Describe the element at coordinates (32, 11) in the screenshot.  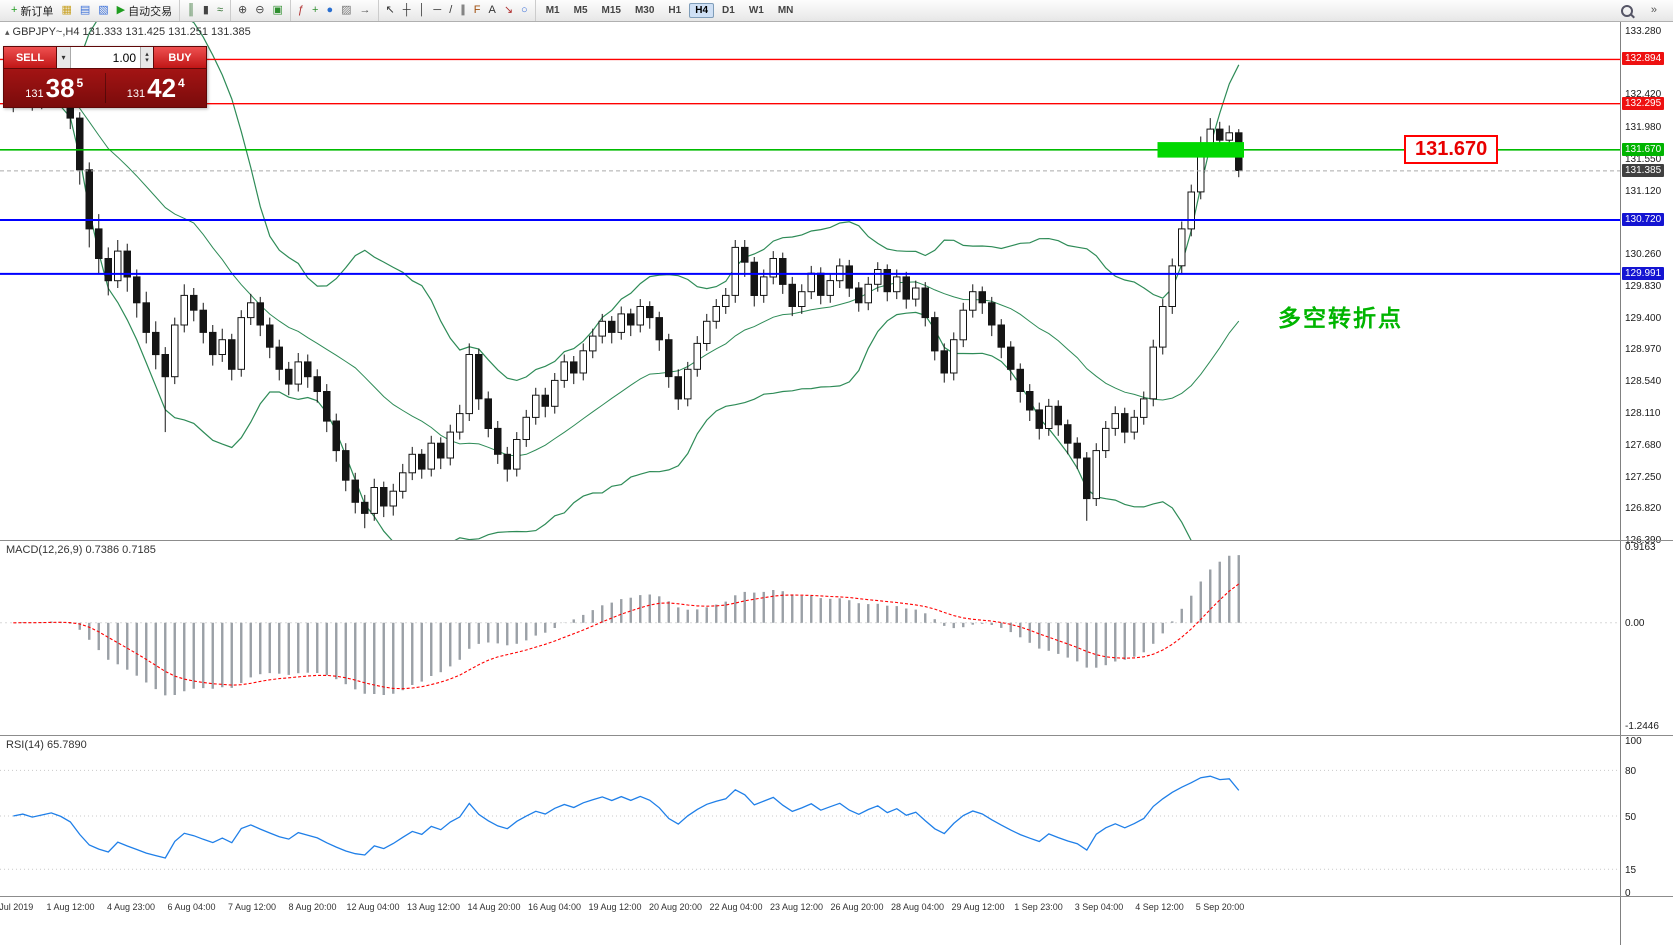
I see `new-order-button: + 新订单` at that location.